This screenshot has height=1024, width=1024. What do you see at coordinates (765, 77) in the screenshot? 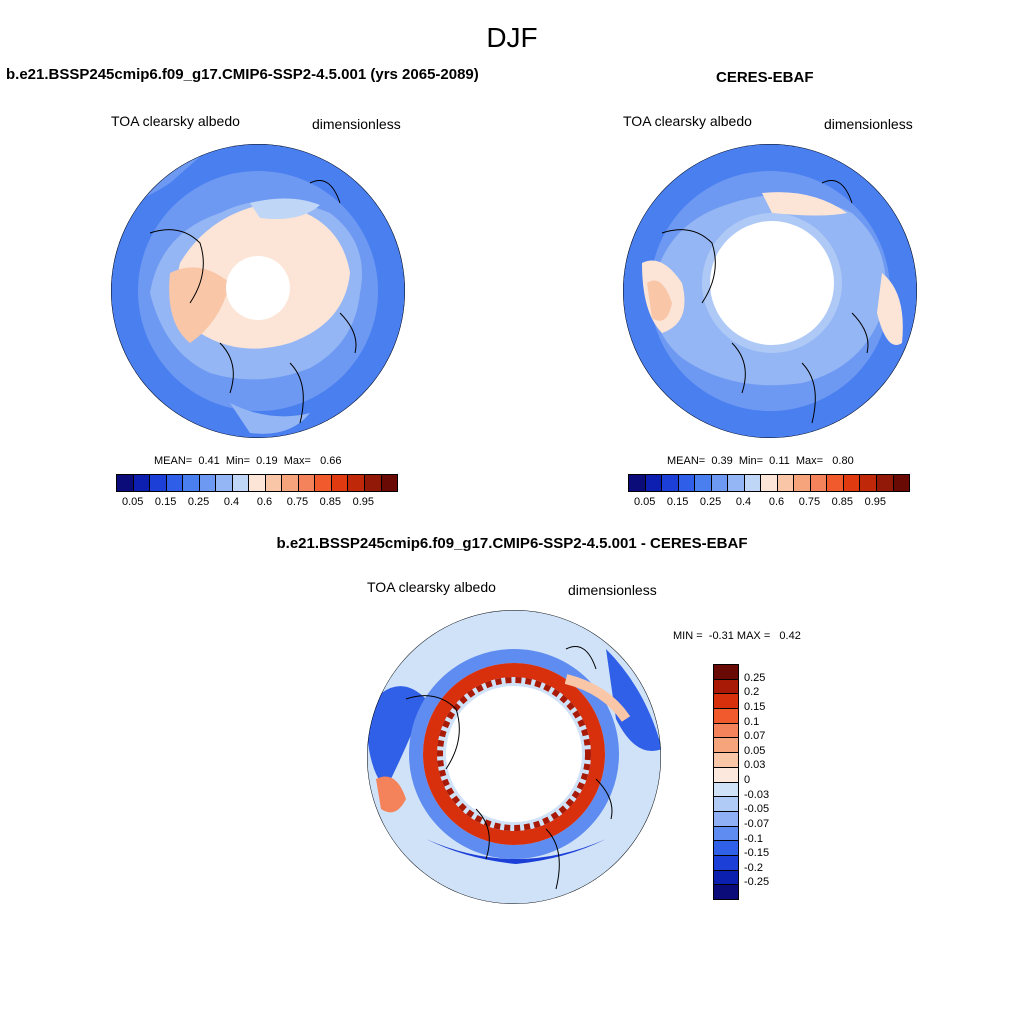
I see `panel2-title: CERES-EBAF` at bounding box center [765, 77].